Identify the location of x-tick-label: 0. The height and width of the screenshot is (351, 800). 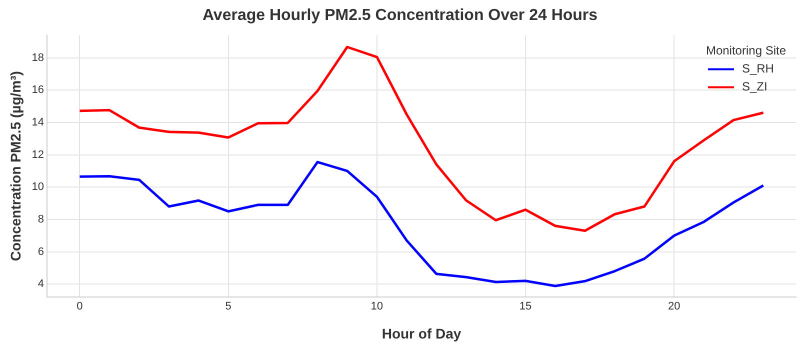
(79, 306).